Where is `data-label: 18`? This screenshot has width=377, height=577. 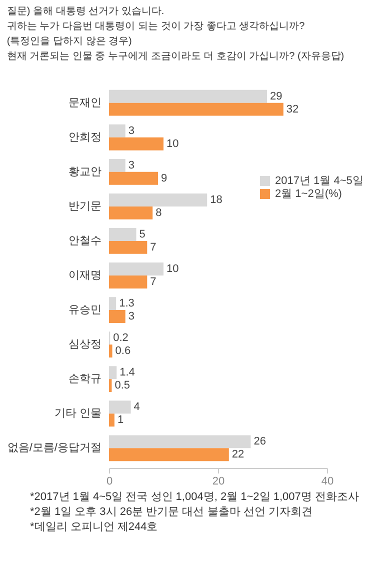
data-label: 18 is located at coordinates (216, 200).